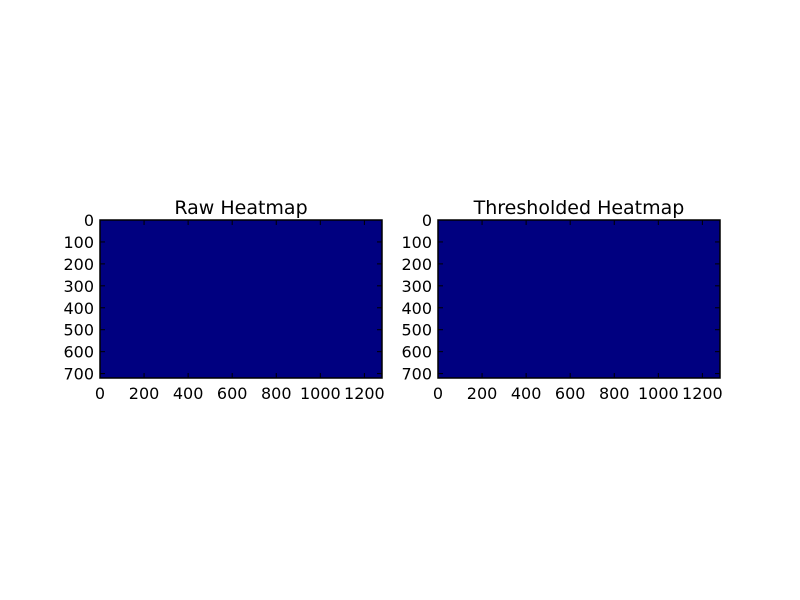 The width and height of the screenshot is (800, 600). What do you see at coordinates (416, 308) in the screenshot?
I see `thresholded-heatmap-y-tick-label: 400` at bounding box center [416, 308].